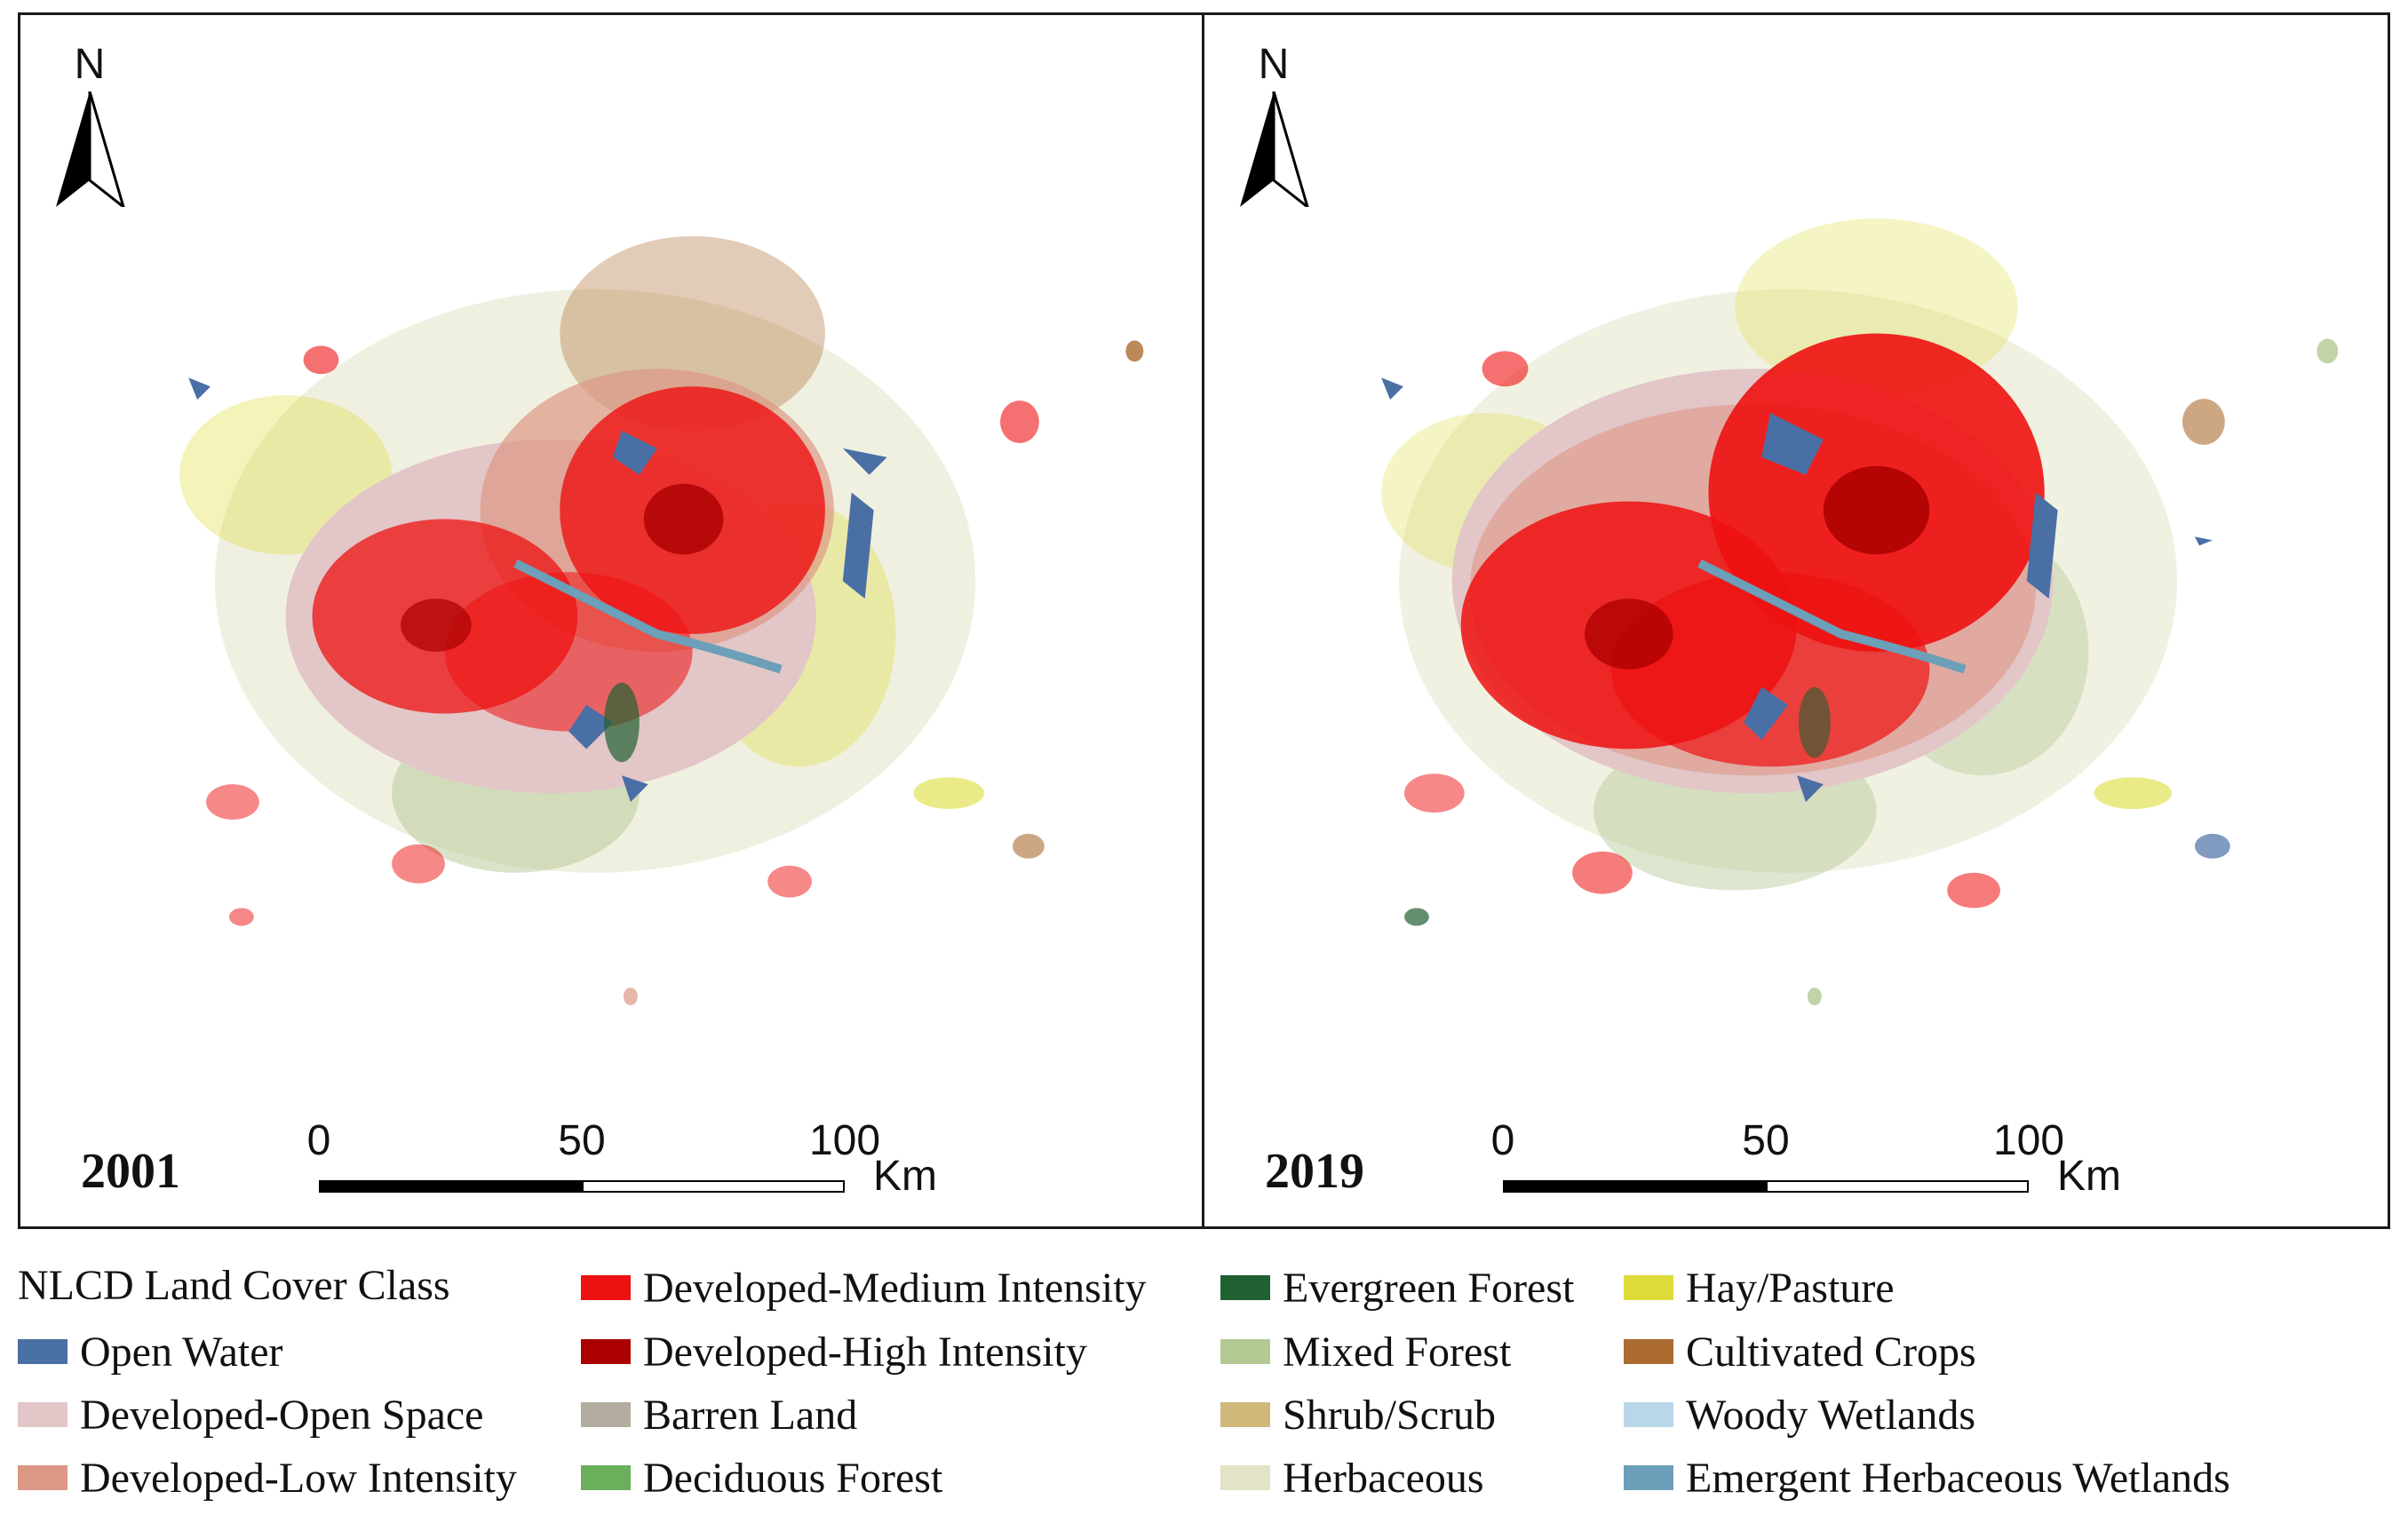 The height and width of the screenshot is (1531, 2408). I want to click on legend-item-developed-medium-intensity: Developed-Medium Intensity, so click(864, 1287).